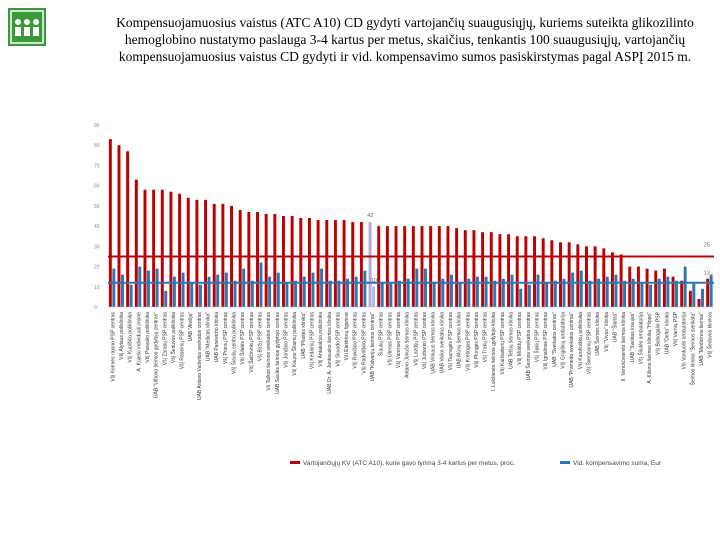 Image resolution: width=720 pixels, height=540 pixels. I want to click on x-tick-label: VšĮ Trakų PSP centras, so click(486, 337).